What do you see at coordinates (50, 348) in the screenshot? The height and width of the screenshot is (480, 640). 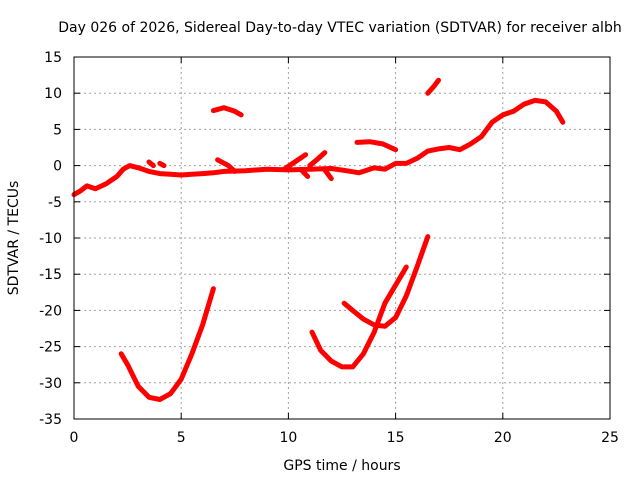 I see `y-tick-label: -25` at bounding box center [50, 348].